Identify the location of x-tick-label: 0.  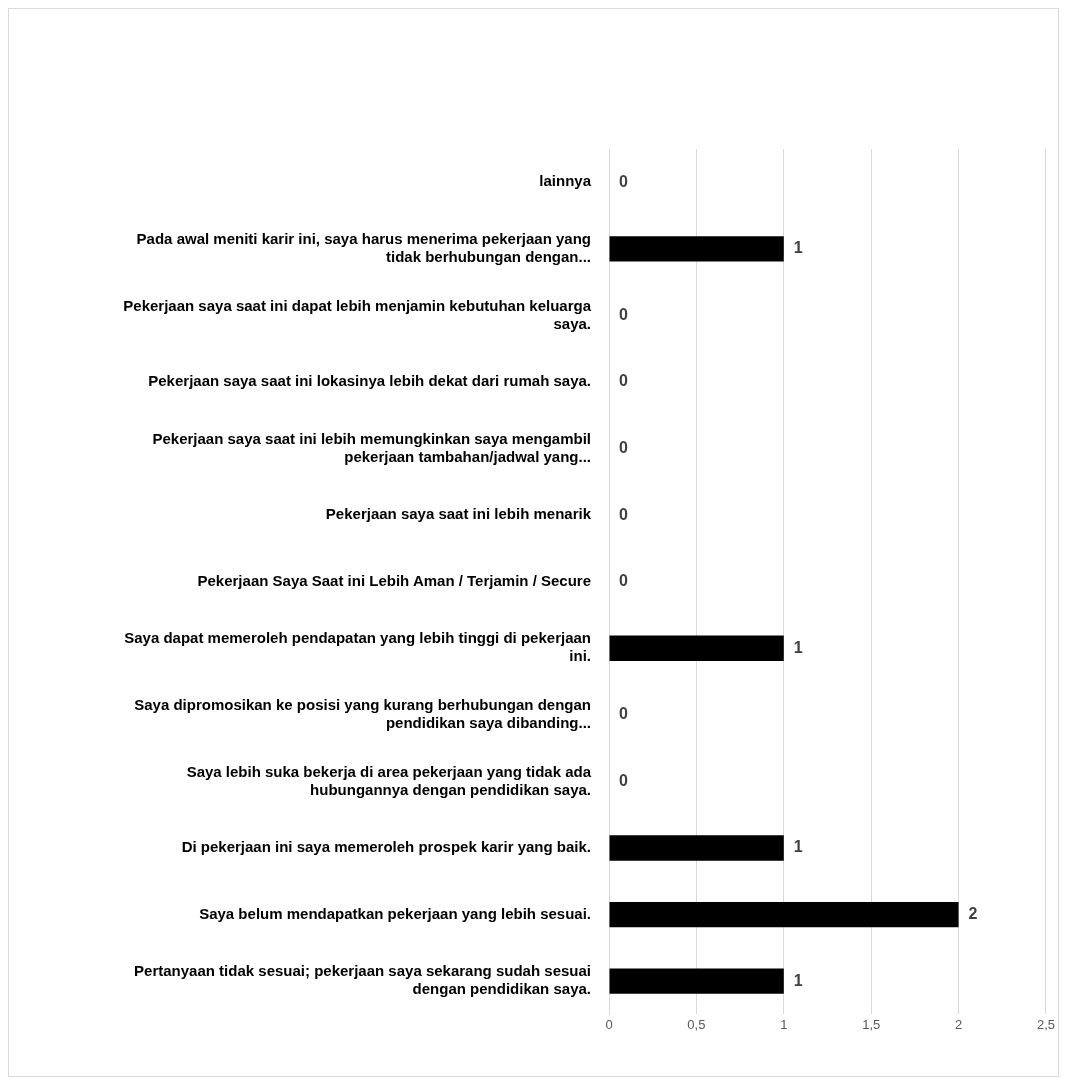
(609, 1024).